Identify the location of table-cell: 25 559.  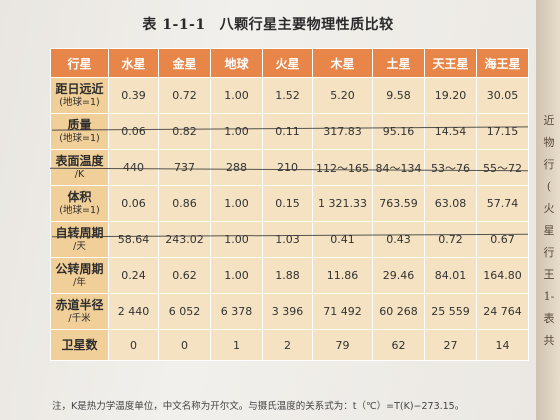
(450, 311).